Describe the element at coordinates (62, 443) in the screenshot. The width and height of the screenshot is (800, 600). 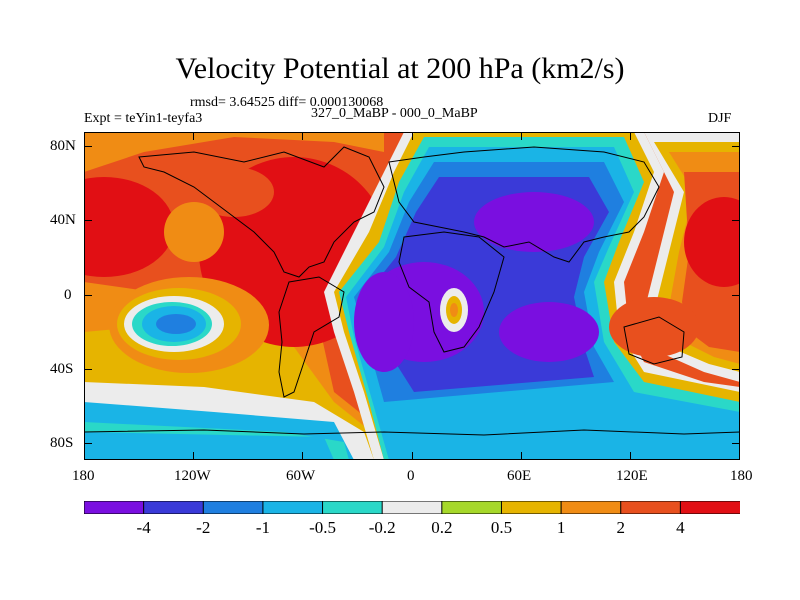
I see `lat-label-80s: 80S` at that location.